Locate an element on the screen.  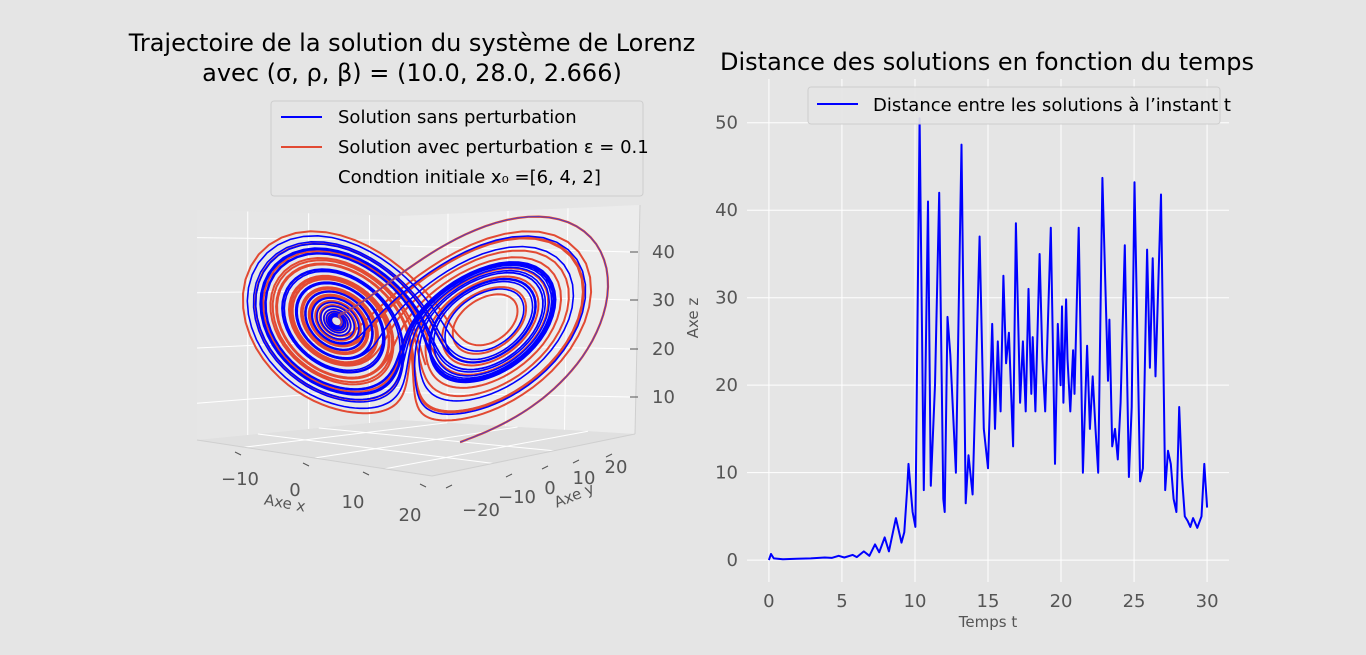
z-tick-label: 10 is located at coordinates (663, 397).